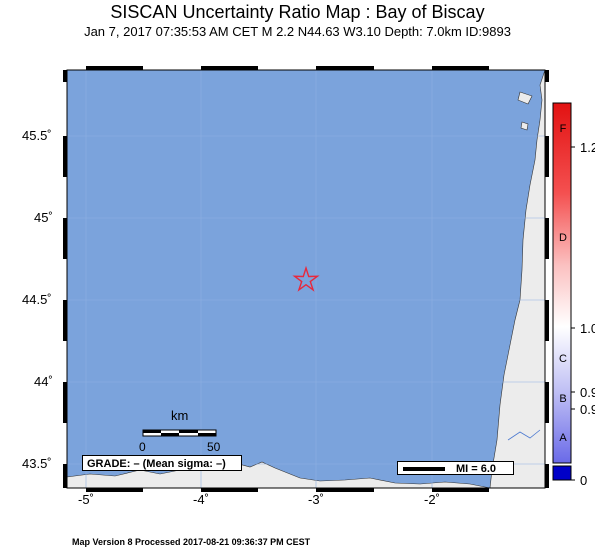 The width and height of the screenshot is (595, 554). I want to click on colorbar-value-0-9b: 0.9, so click(587, 409).